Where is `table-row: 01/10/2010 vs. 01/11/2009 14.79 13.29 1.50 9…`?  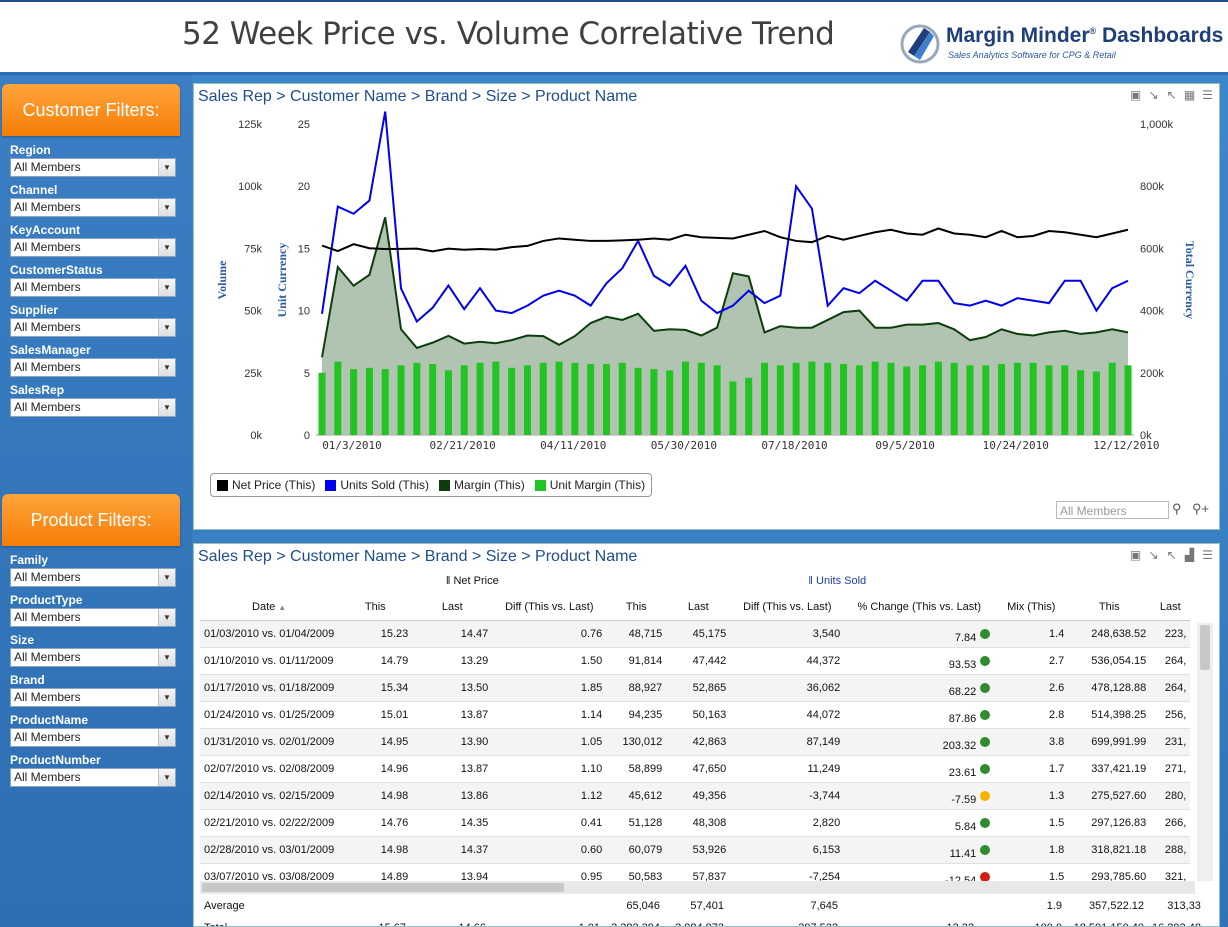
table-row: 01/10/2010 vs. 01/11/2009 14.79 13.29 1.50 9… is located at coordinates (695, 661).